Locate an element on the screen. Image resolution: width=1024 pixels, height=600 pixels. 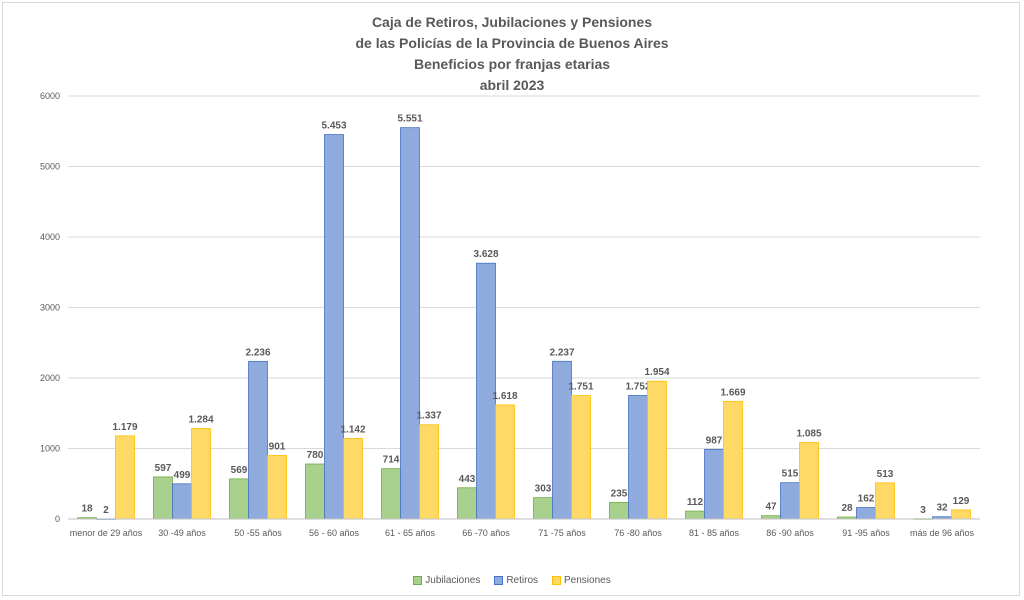
x-tick-label: 76 -80 años is located at coordinates (638, 533).